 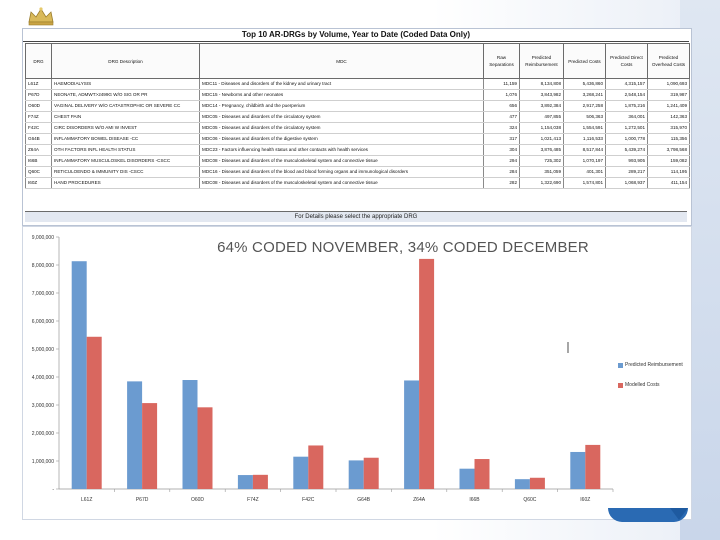 What do you see at coordinates (626, 61) in the screenshot?
I see `header-predicted-direct-costs: Predicted Direct Costs` at bounding box center [626, 61].